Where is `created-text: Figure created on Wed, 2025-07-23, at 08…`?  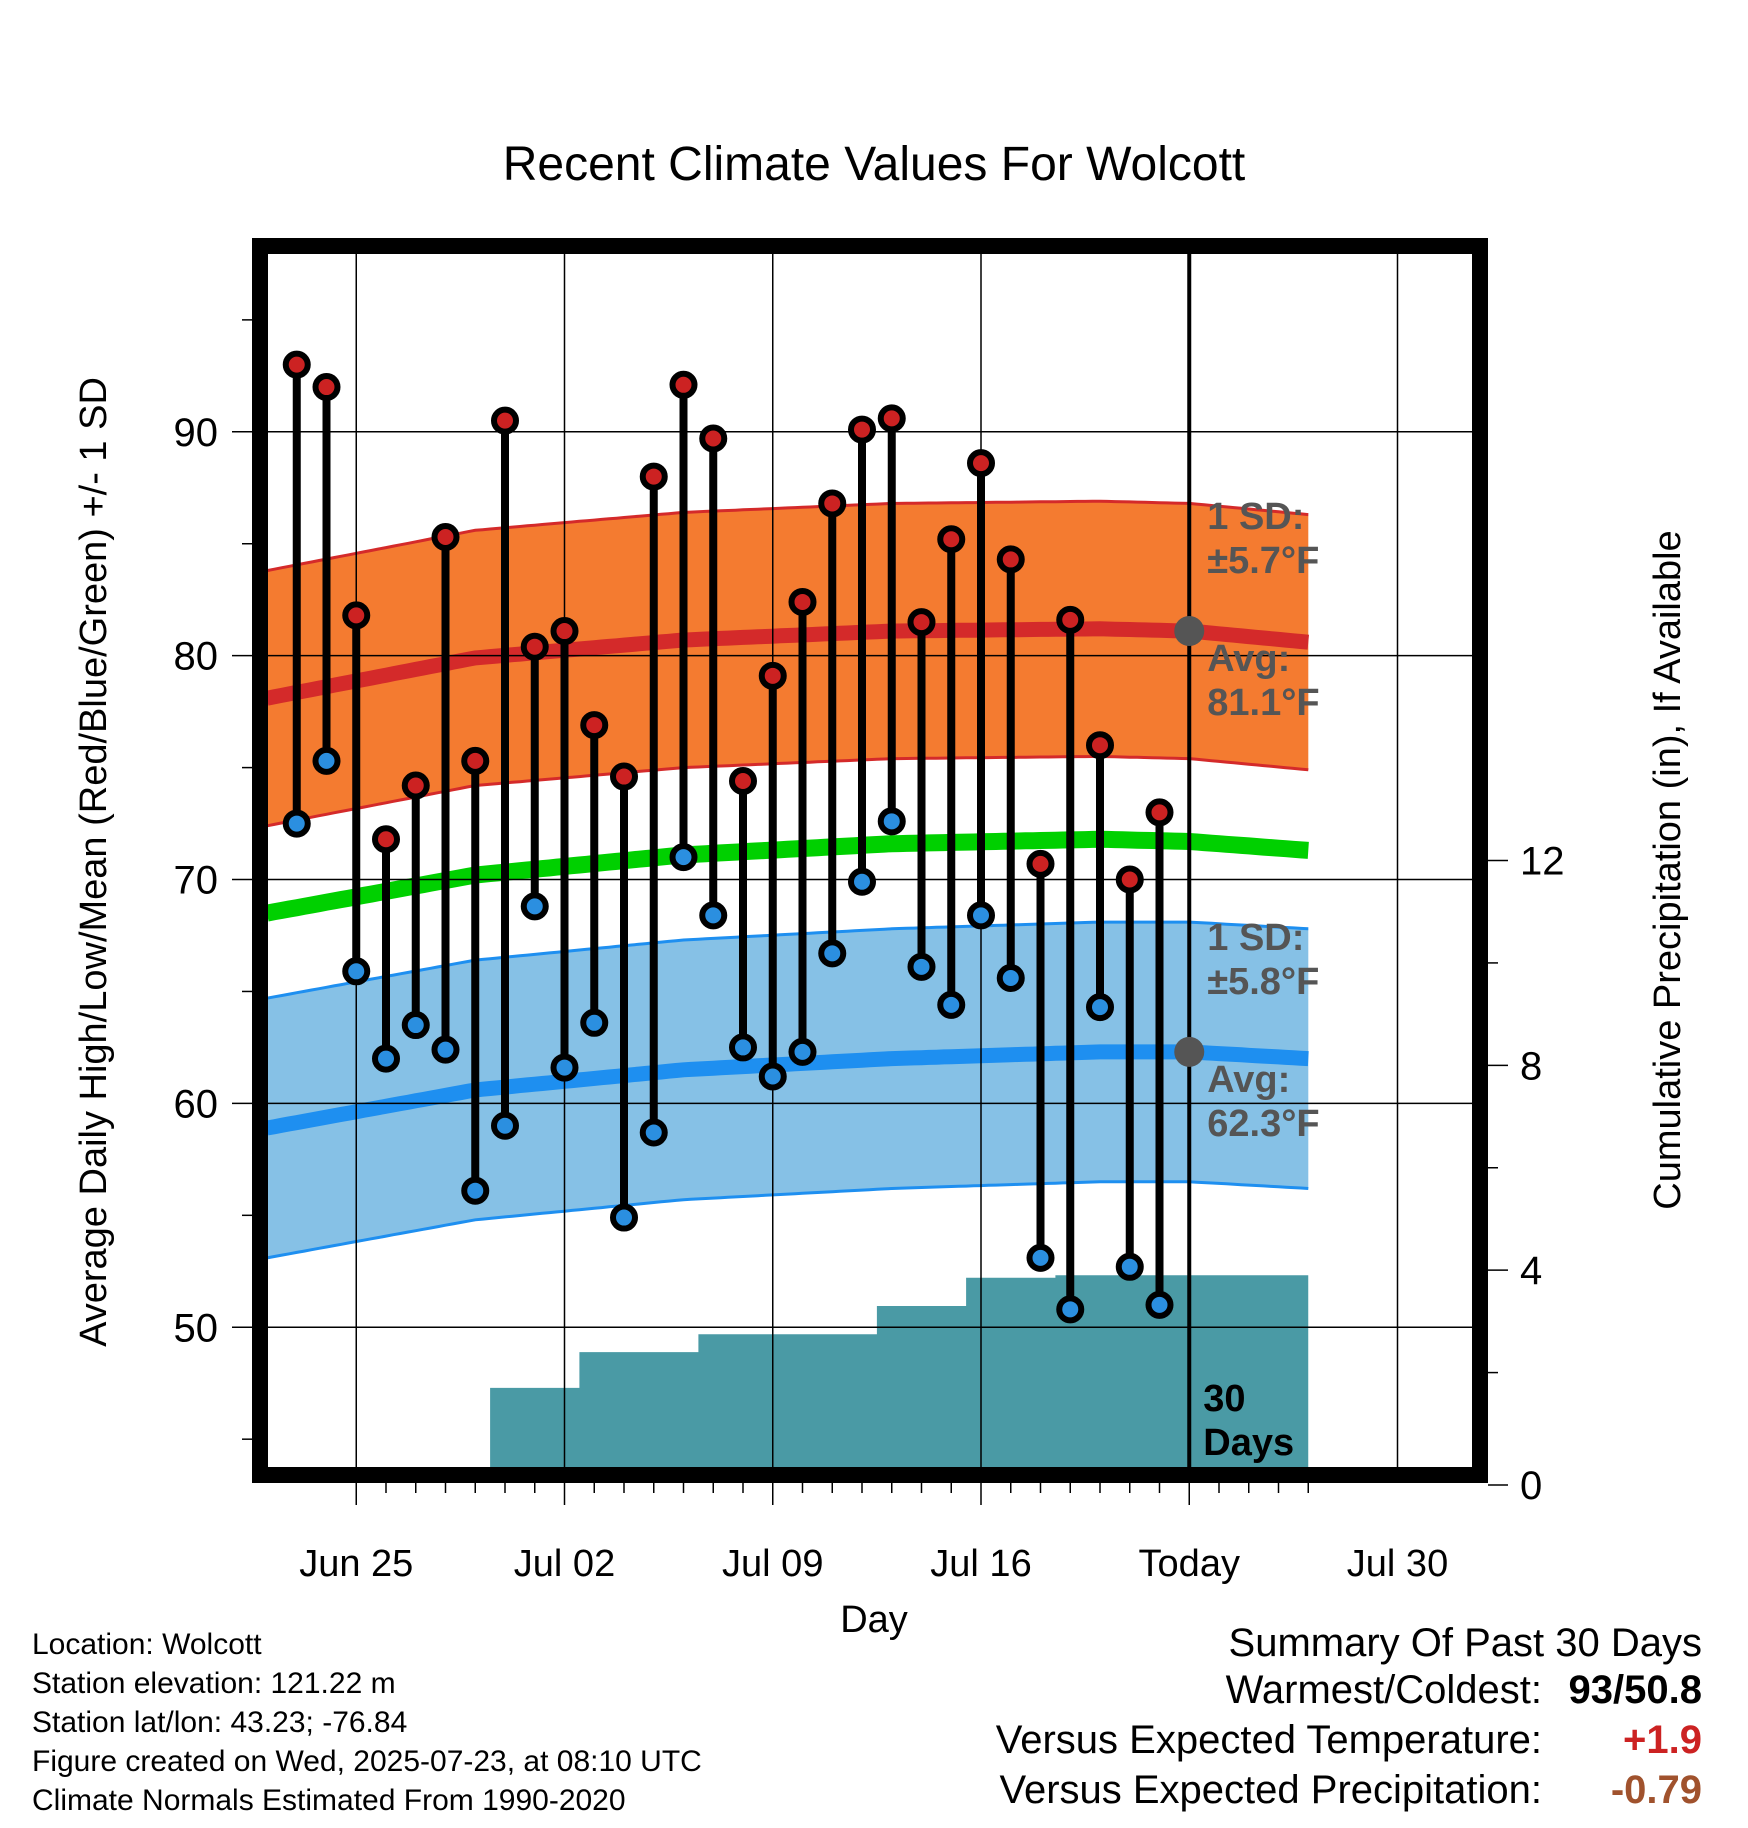
created-text: Figure created on Wed, 2025-07-23, at 08… is located at coordinates (367, 1761).